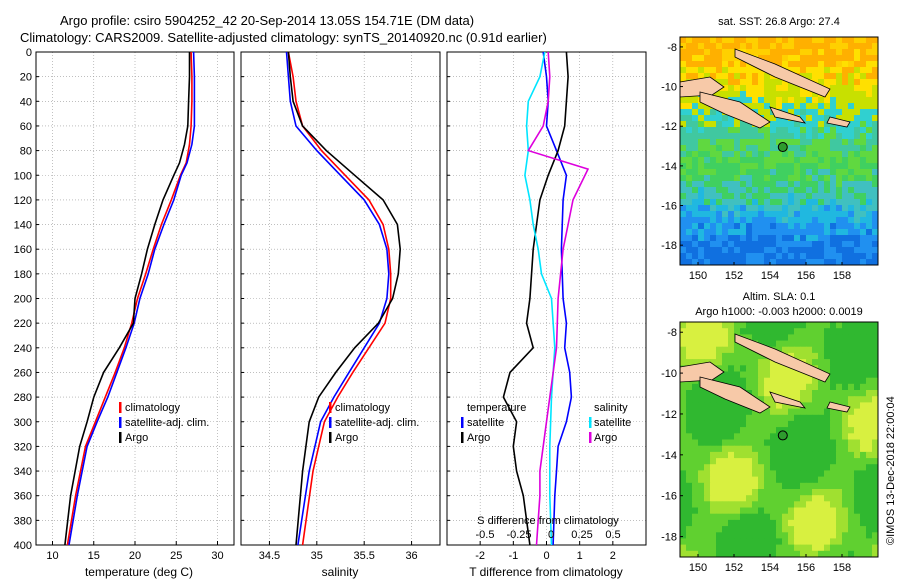  Describe the element at coordinates (770, 447) in the screenshot. I see `sla-map-panel: 150 152 154 156 158-8-10-12-14-16-18` at that location.